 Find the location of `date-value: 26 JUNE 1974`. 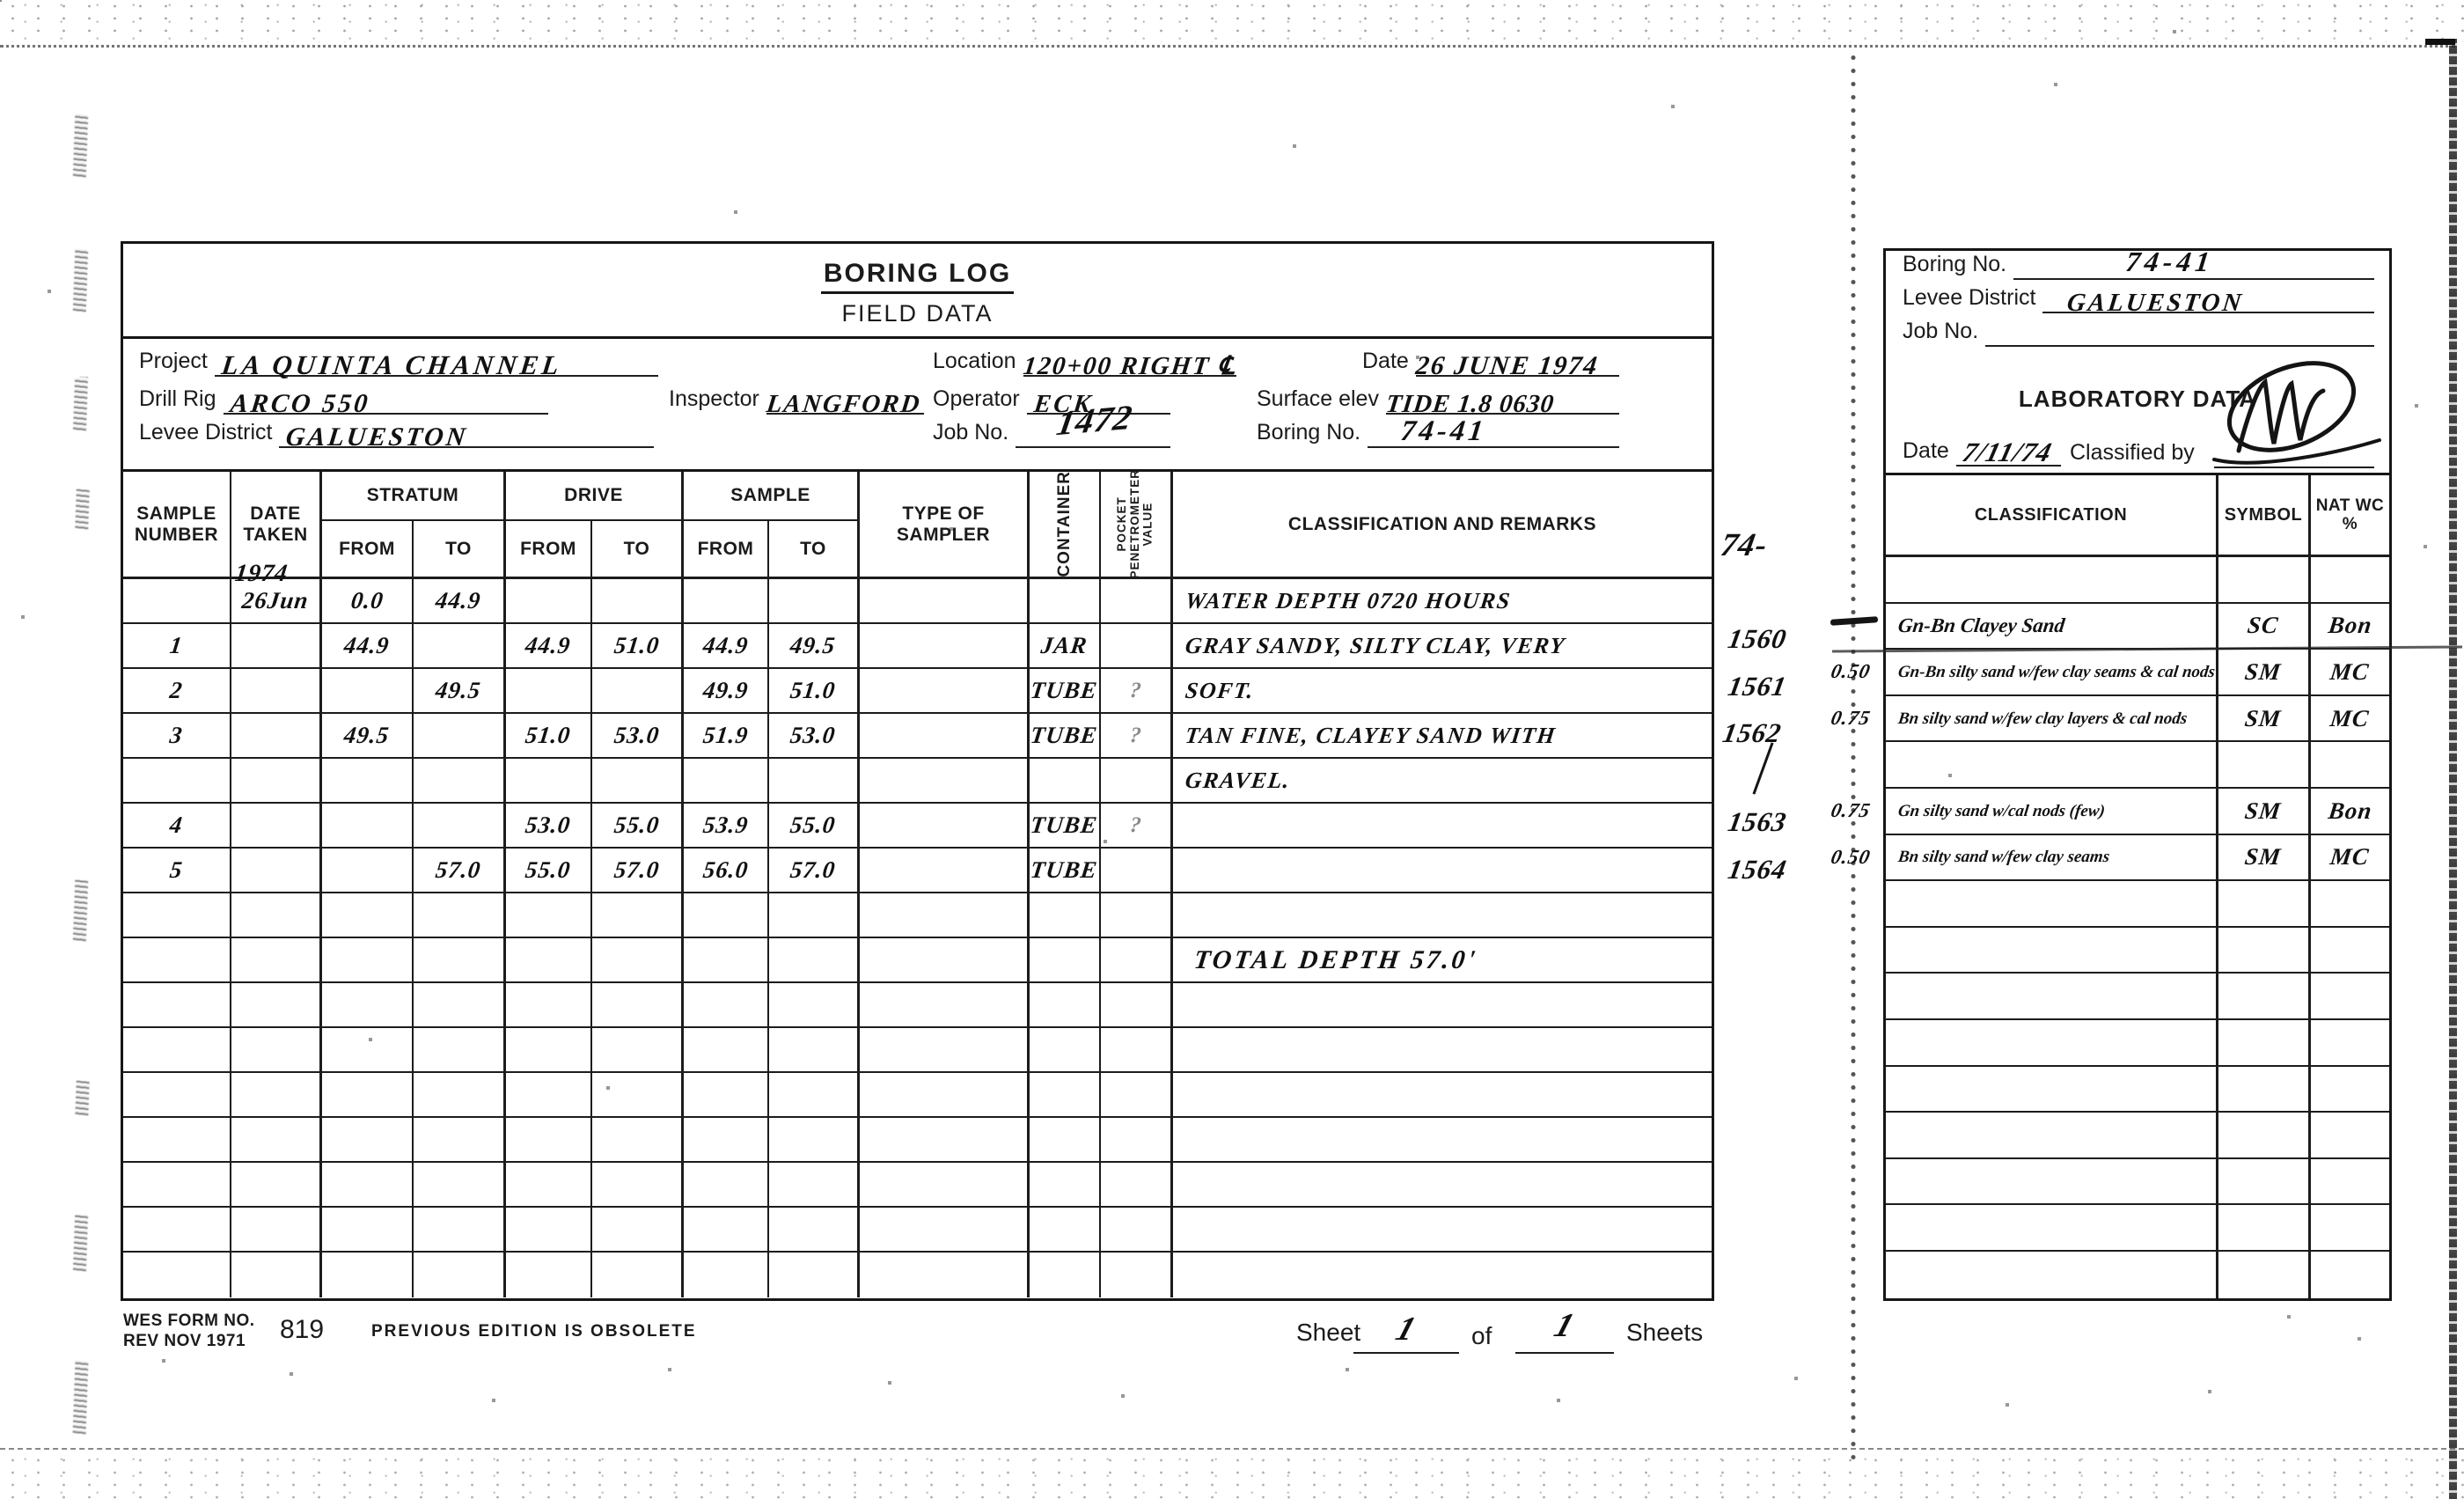

date-value: 26 JUNE 1974 is located at coordinates (1507, 365).